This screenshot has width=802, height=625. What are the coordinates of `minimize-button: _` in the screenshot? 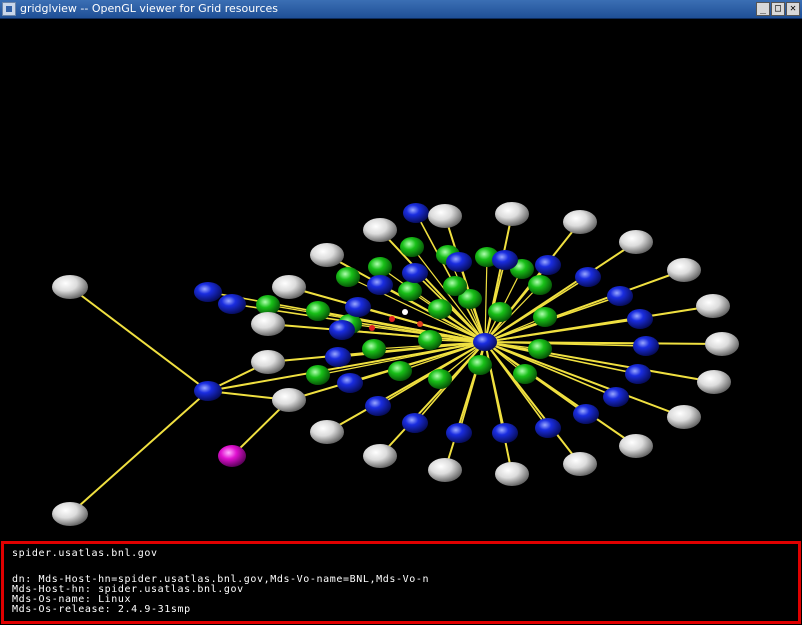 It's located at (763, 9).